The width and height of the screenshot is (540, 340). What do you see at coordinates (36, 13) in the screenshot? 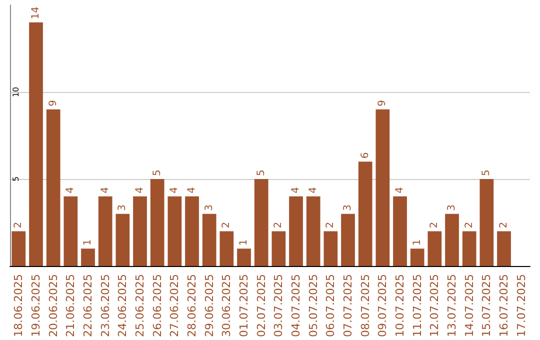
I see `data-label: 14` at bounding box center [36, 13].